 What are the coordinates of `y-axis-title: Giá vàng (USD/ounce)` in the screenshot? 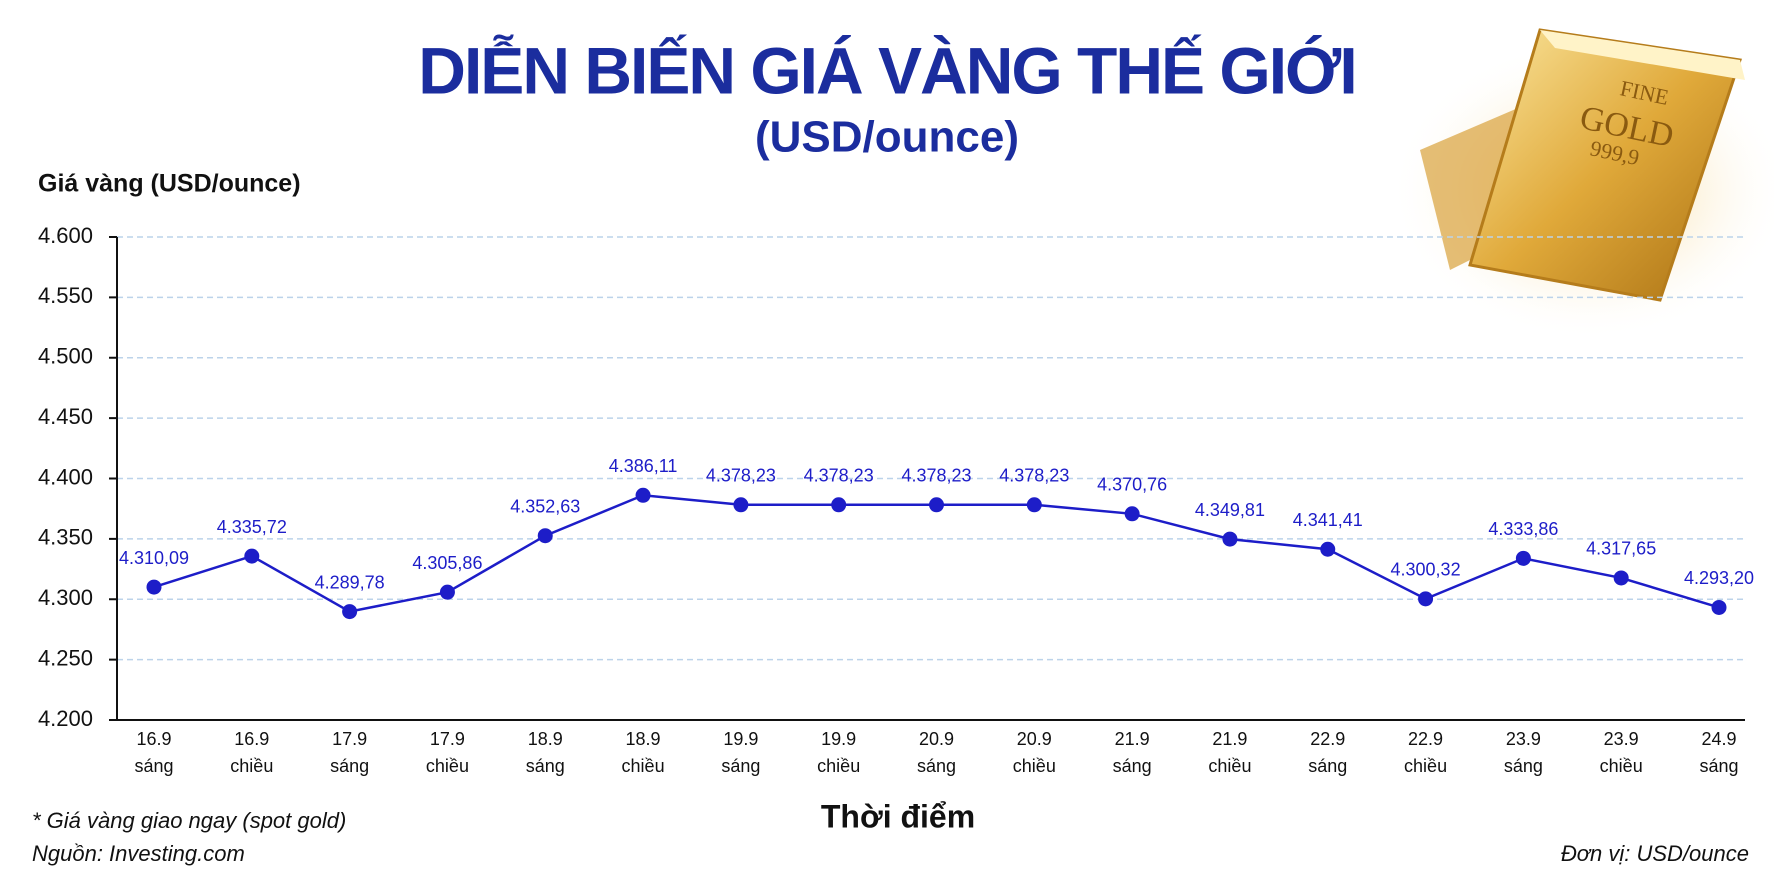 It's located at (169, 184).